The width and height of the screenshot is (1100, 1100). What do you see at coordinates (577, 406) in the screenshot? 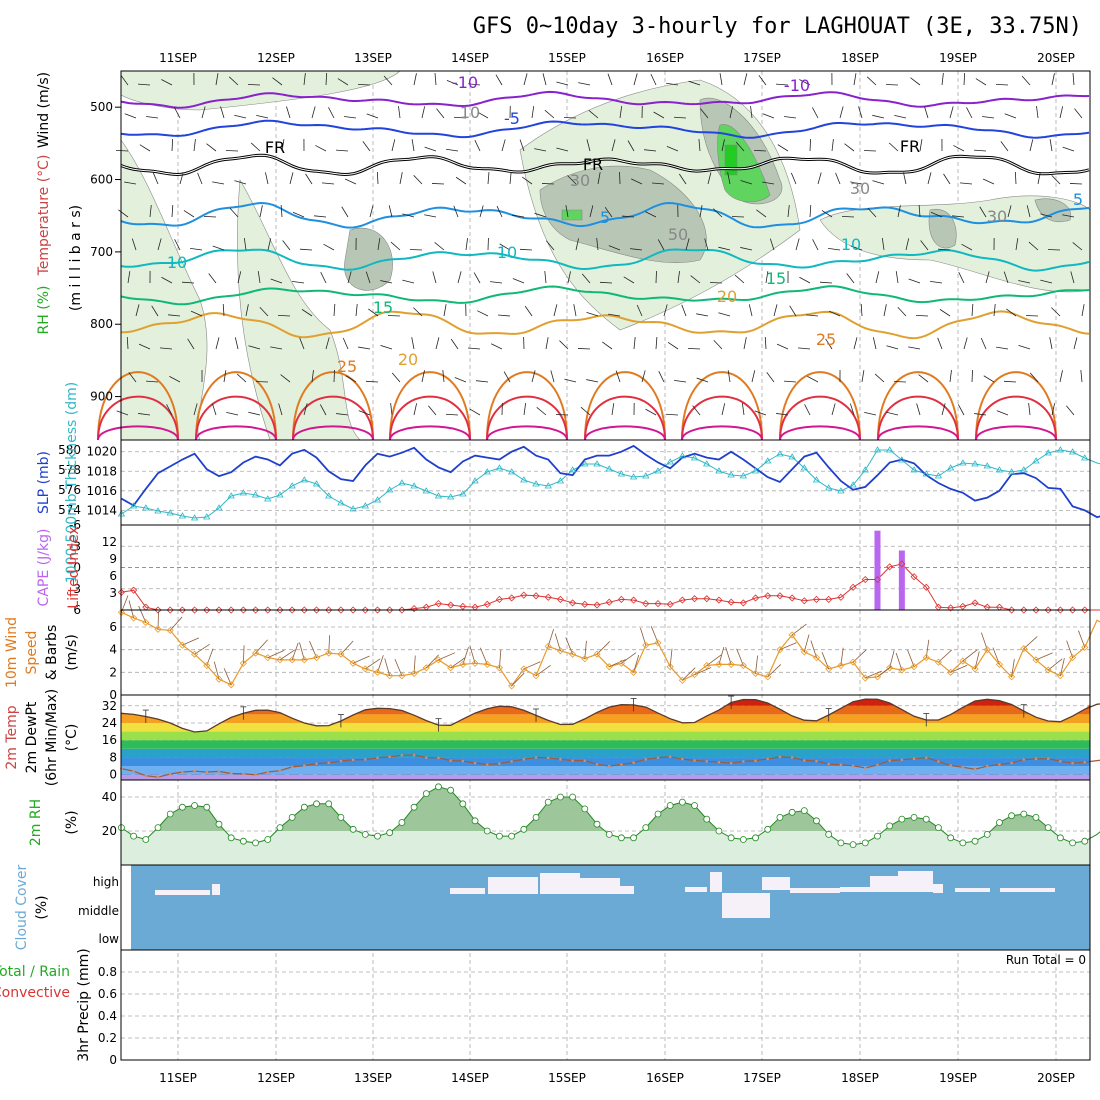
I see `contour-25-arches` at bounding box center [577, 406].